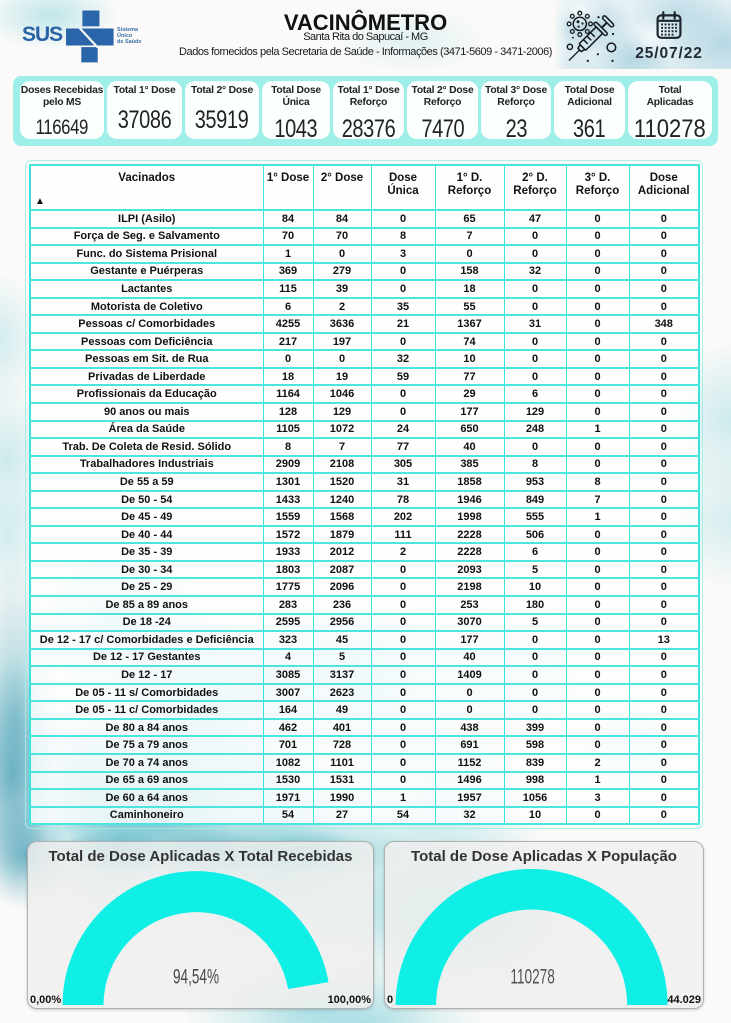 This screenshot has height=1023, width=731. I want to click on svg-text: 94,54%, so click(196, 977).